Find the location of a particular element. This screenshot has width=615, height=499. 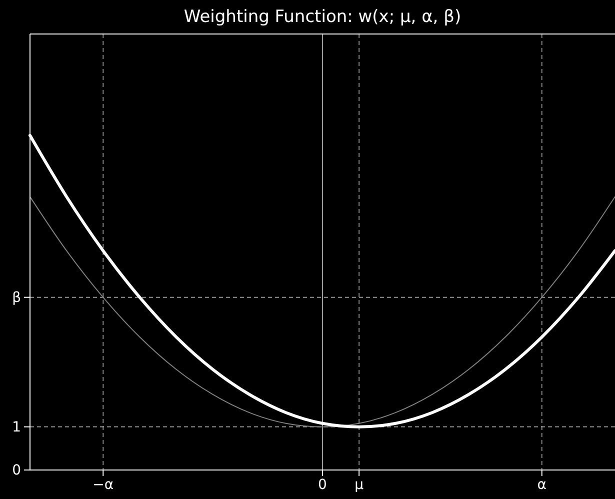

y-tick-label: 1 is located at coordinates (16, 427).